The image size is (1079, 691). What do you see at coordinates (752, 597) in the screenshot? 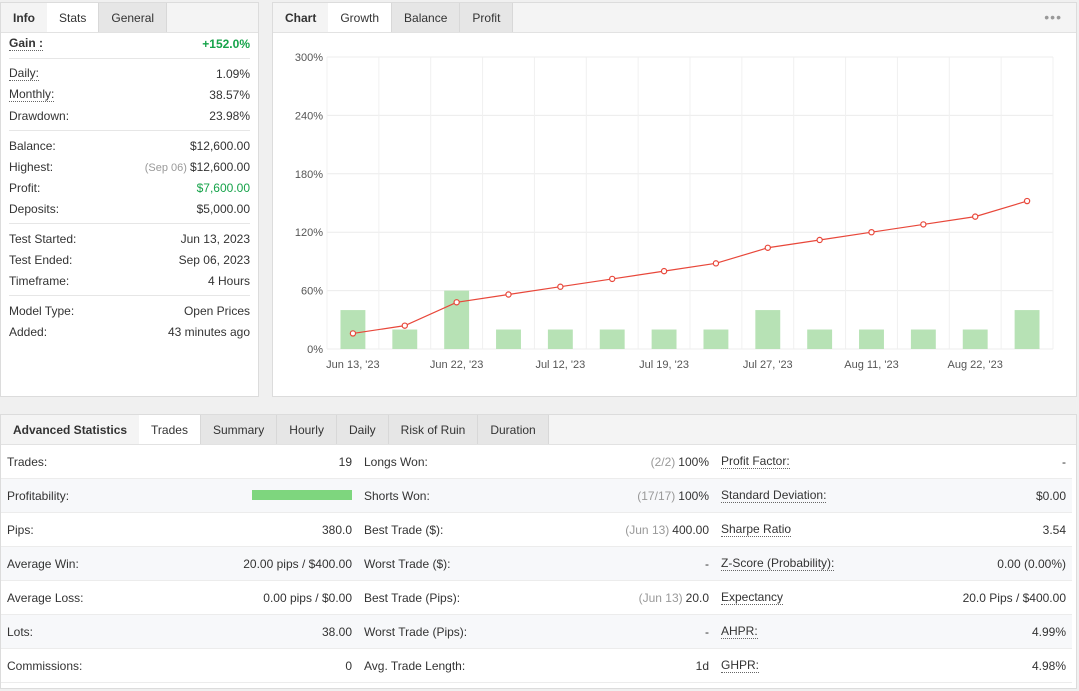
I see `cell-label: Expectancy` at bounding box center [752, 597].